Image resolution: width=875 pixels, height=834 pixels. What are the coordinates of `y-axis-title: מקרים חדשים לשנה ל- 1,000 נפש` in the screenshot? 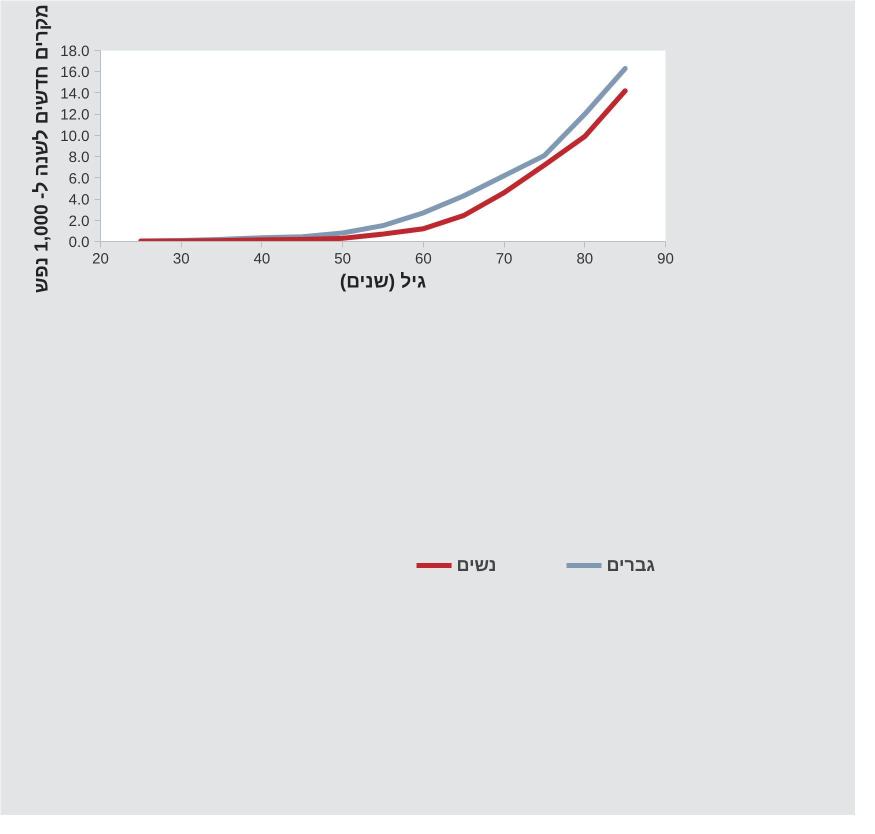 It's located at (41, 149).